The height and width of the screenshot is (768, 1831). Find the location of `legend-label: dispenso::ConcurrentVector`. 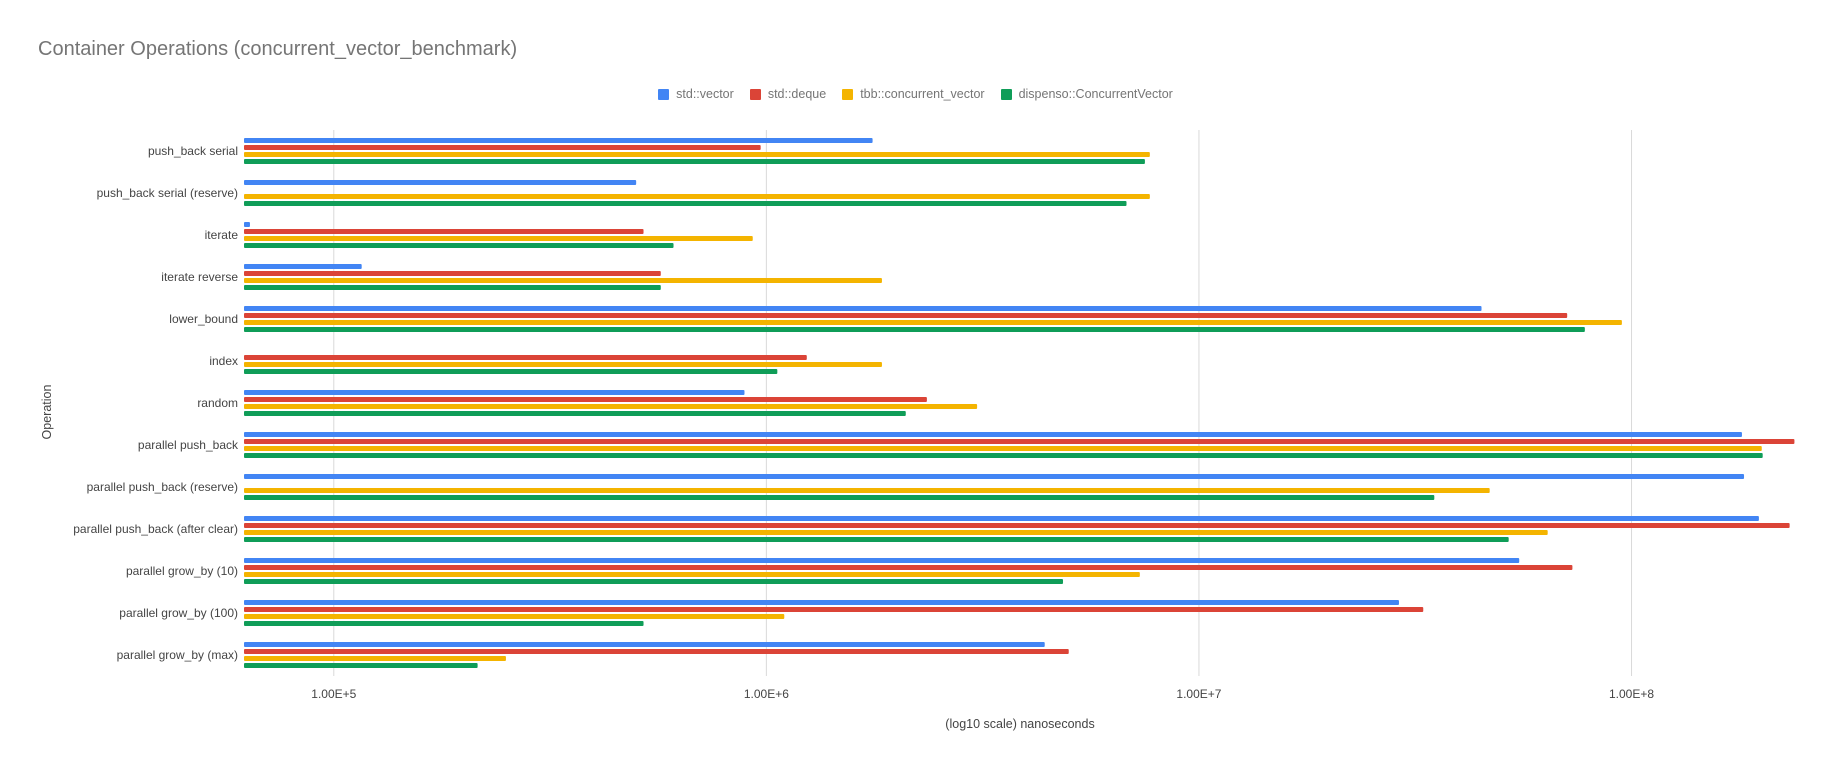

legend-label: dispenso::ConcurrentVector is located at coordinates (1095, 94).